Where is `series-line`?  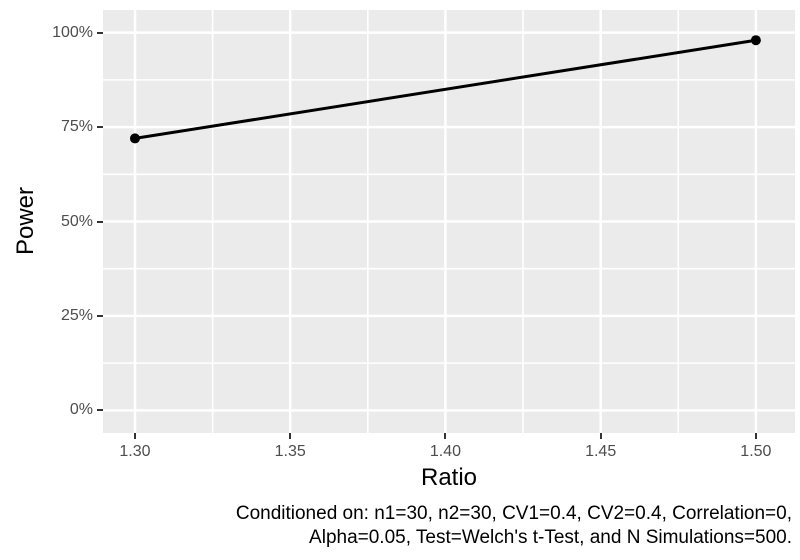 series-line is located at coordinates (445, 89).